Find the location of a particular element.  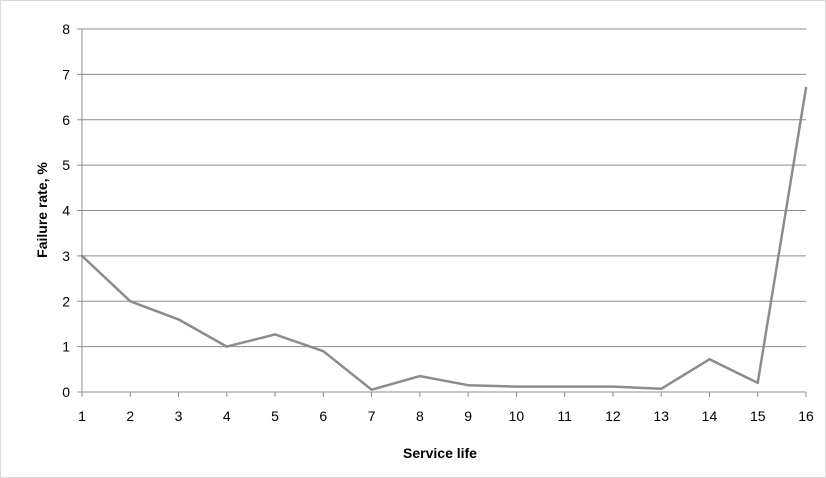

x-axis-title: Service life is located at coordinates (440, 453).